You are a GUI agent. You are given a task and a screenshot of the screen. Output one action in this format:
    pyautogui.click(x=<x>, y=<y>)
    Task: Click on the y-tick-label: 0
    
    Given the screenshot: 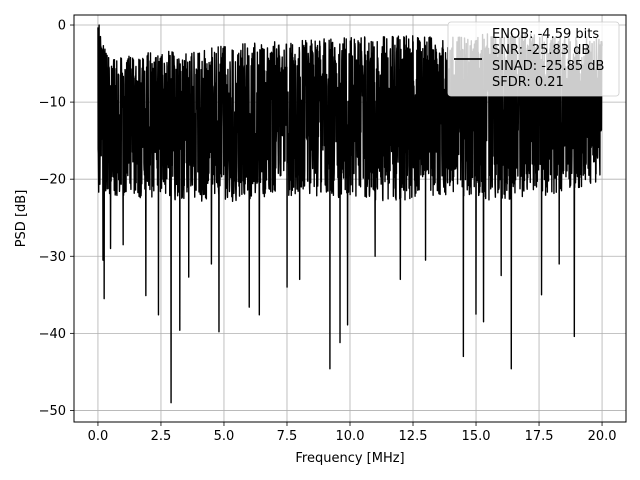 What is the action you would take?
    pyautogui.click(x=62, y=26)
    